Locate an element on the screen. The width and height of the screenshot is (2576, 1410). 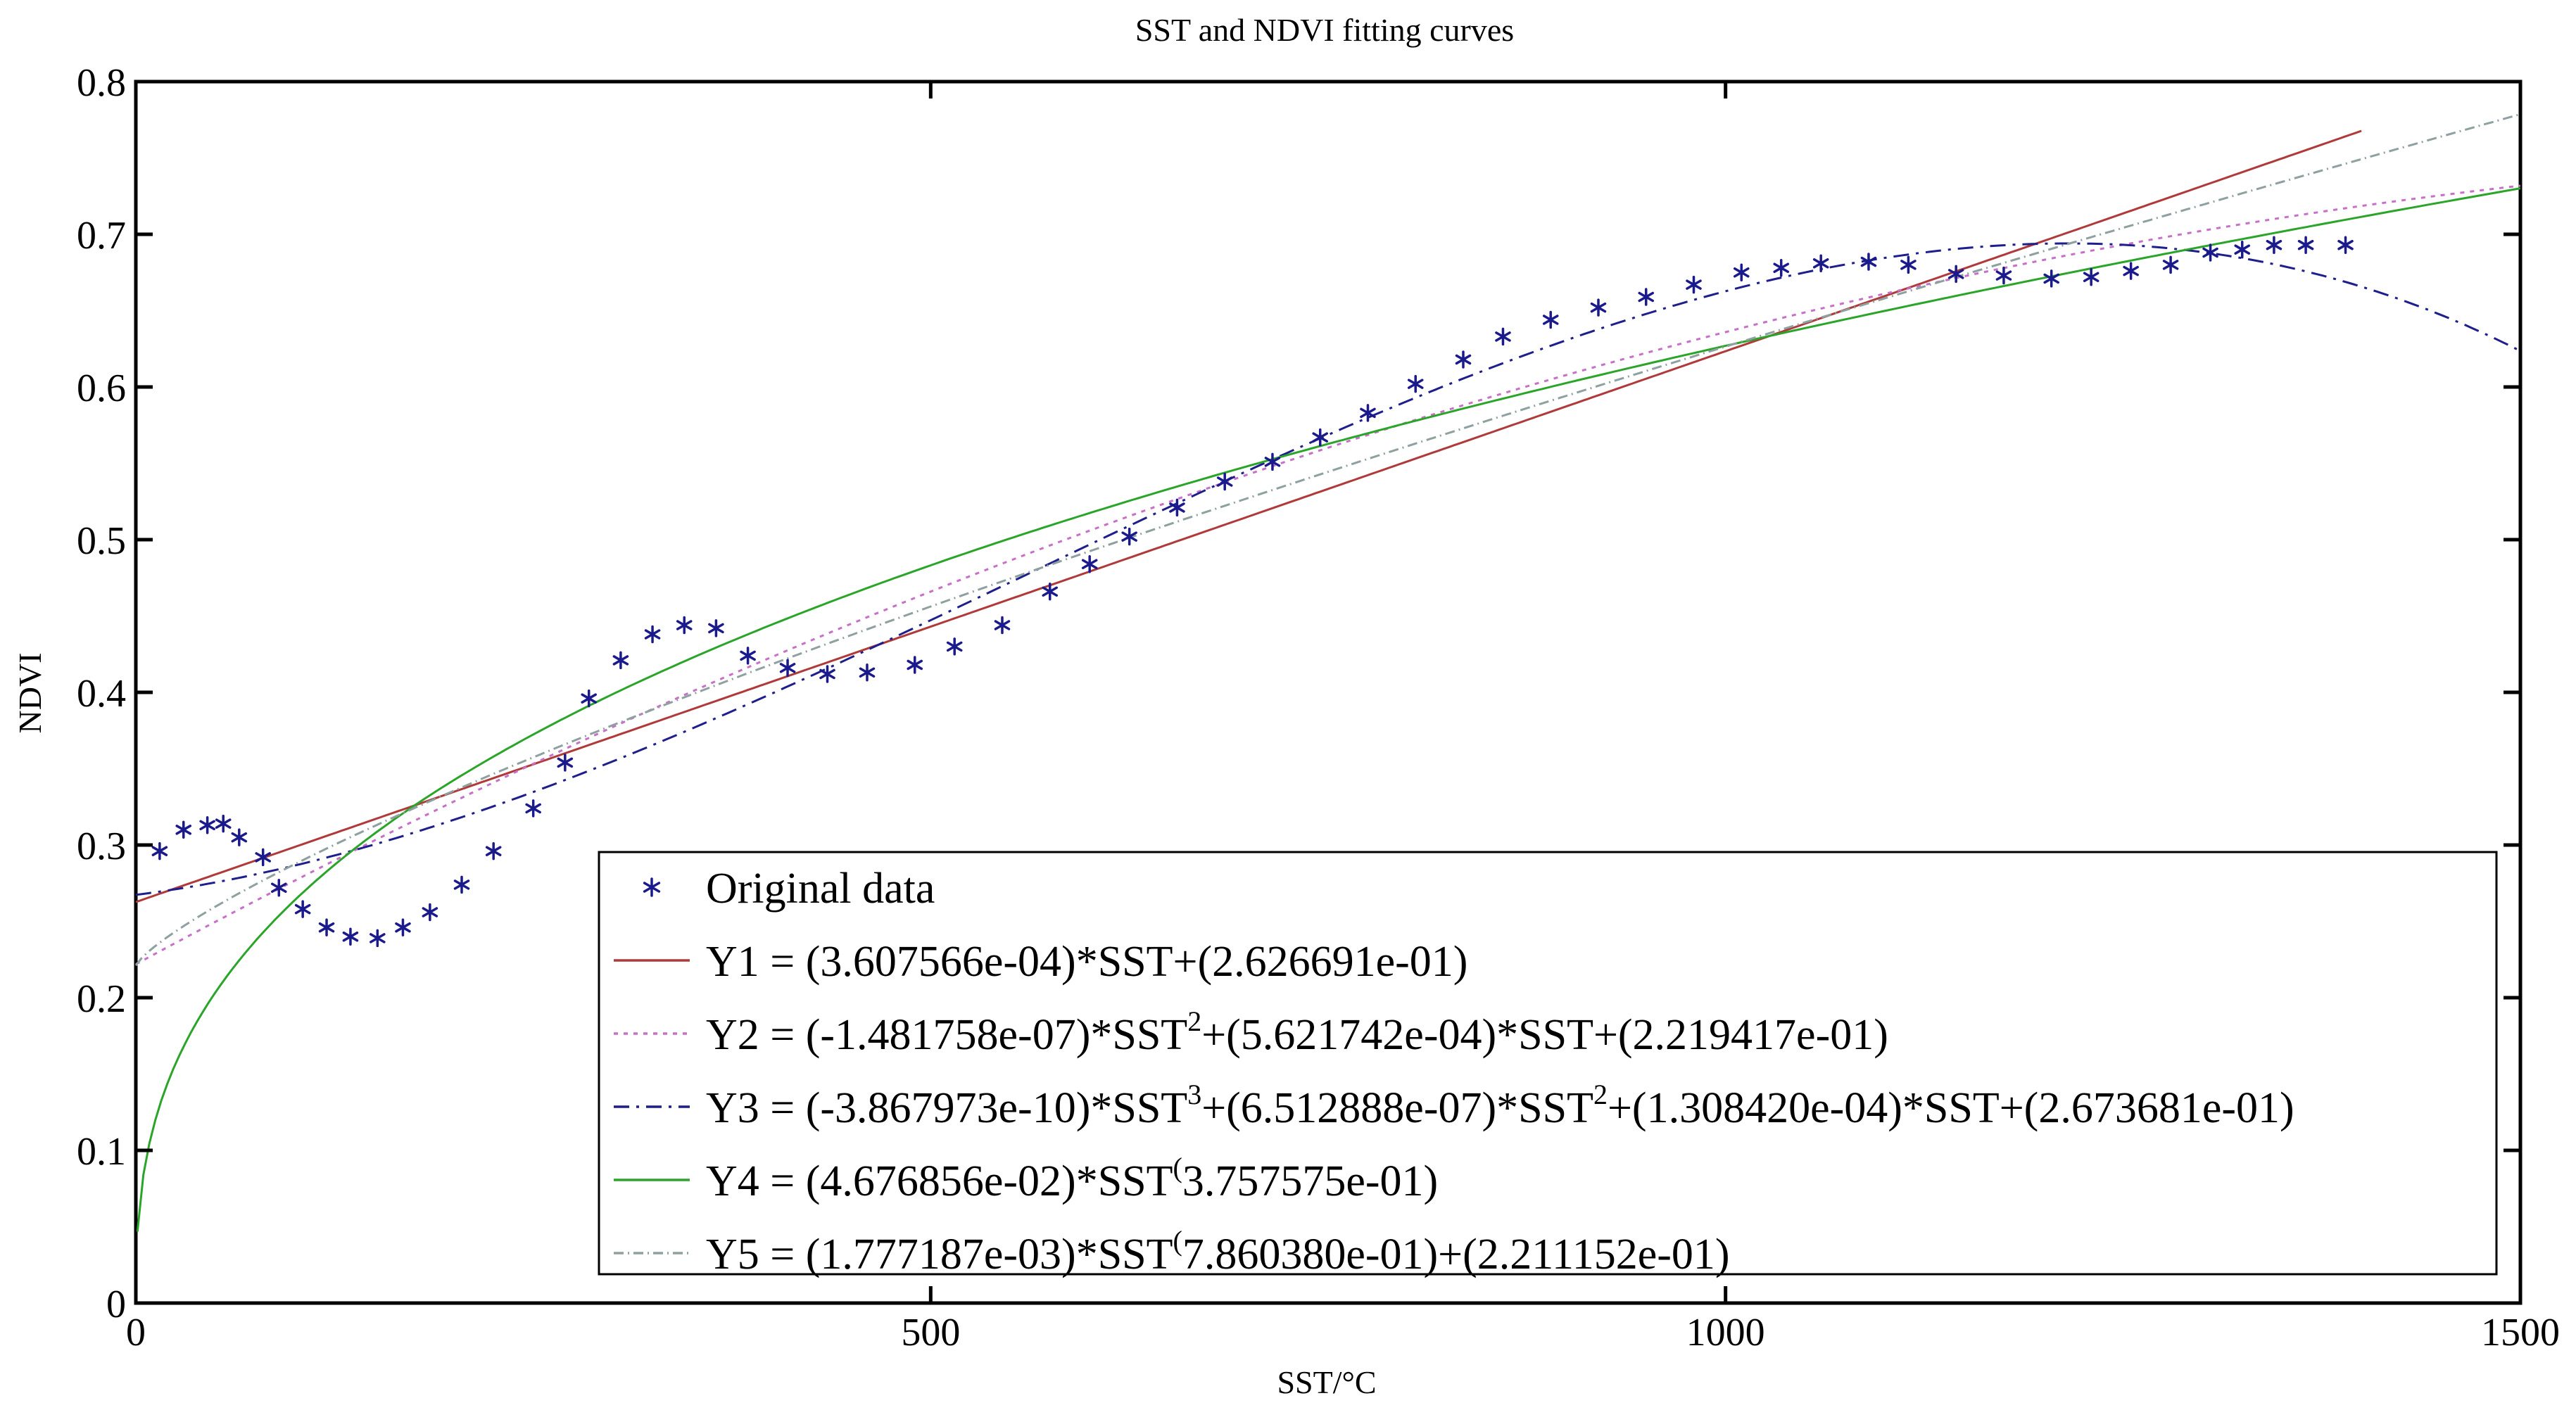
chart-title: SST and NDVI fitting curves is located at coordinates (1324, 30).